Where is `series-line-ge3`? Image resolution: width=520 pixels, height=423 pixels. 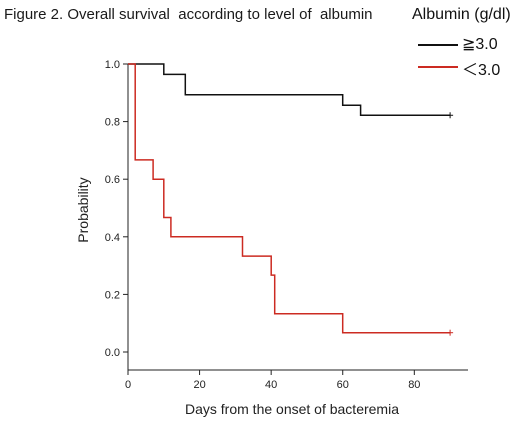 series-line-ge3 is located at coordinates (289, 90).